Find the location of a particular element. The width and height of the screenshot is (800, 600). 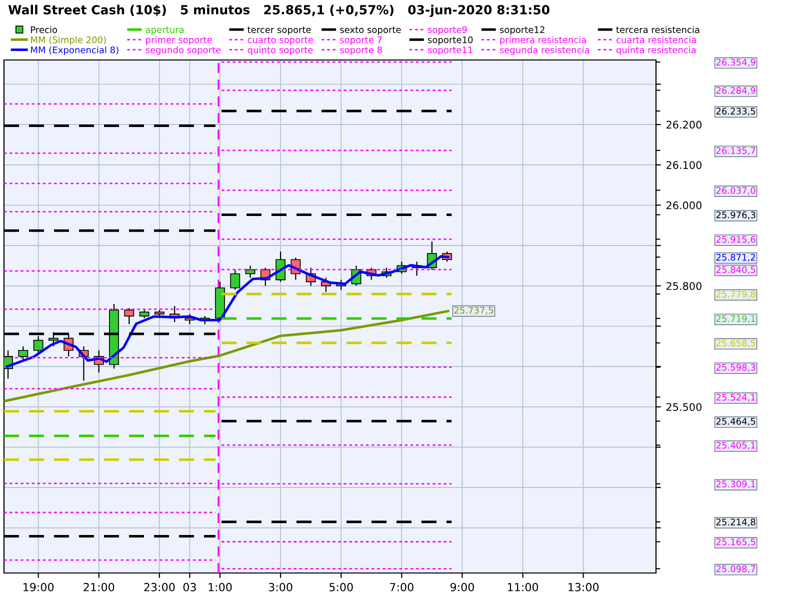

x-tick-label: 19:00 is located at coordinates (39, 587).